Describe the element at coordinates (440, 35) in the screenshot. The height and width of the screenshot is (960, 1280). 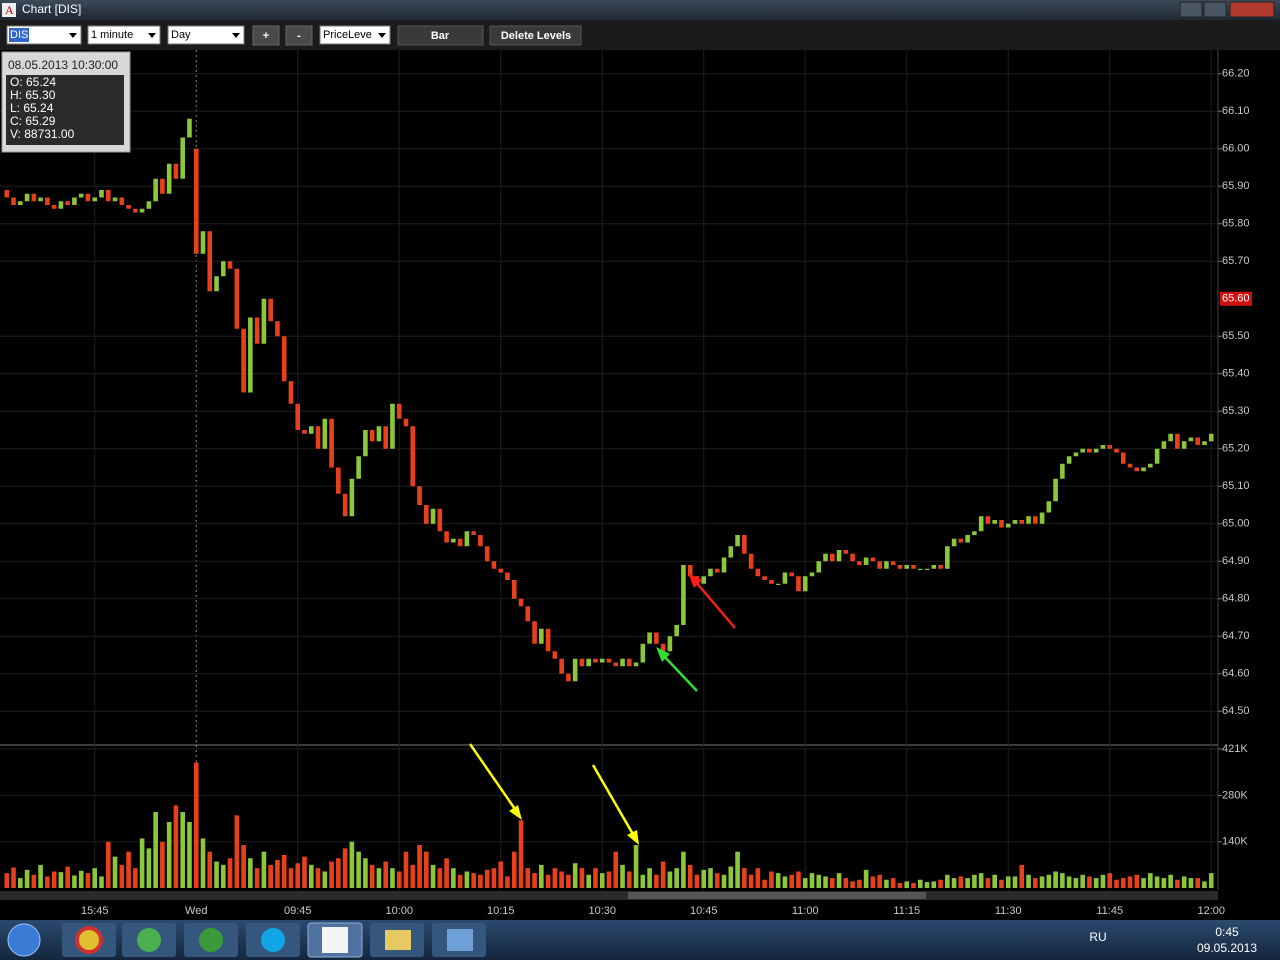
I see `bar-button` at that location.